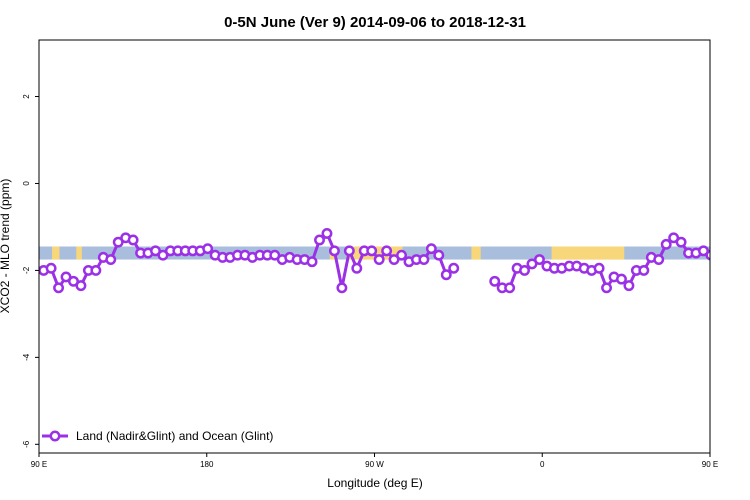 This screenshot has height=500, width=750. Describe the element at coordinates (6, 246) in the screenshot. I see `y-axis-label: XCO2 - MLO trend (ppm)` at that location.